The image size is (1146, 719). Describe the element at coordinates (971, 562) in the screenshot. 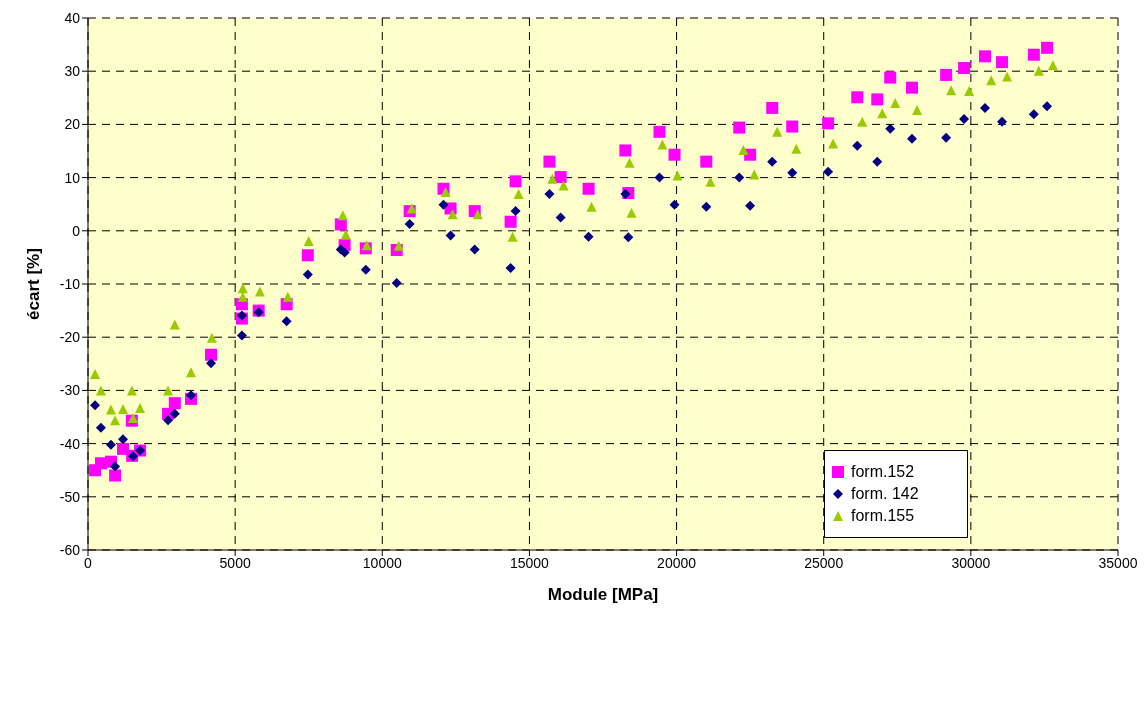

I see `x-tick-label: 30000` at that location.